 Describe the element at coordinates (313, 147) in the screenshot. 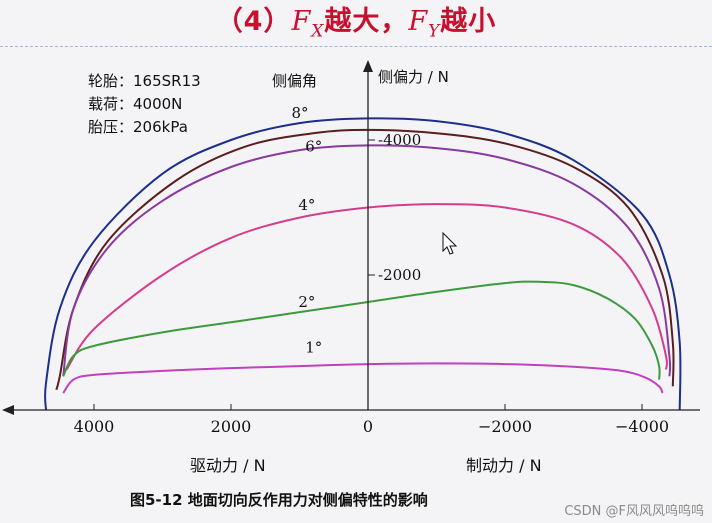

I see `curve-label: 6°` at that location.